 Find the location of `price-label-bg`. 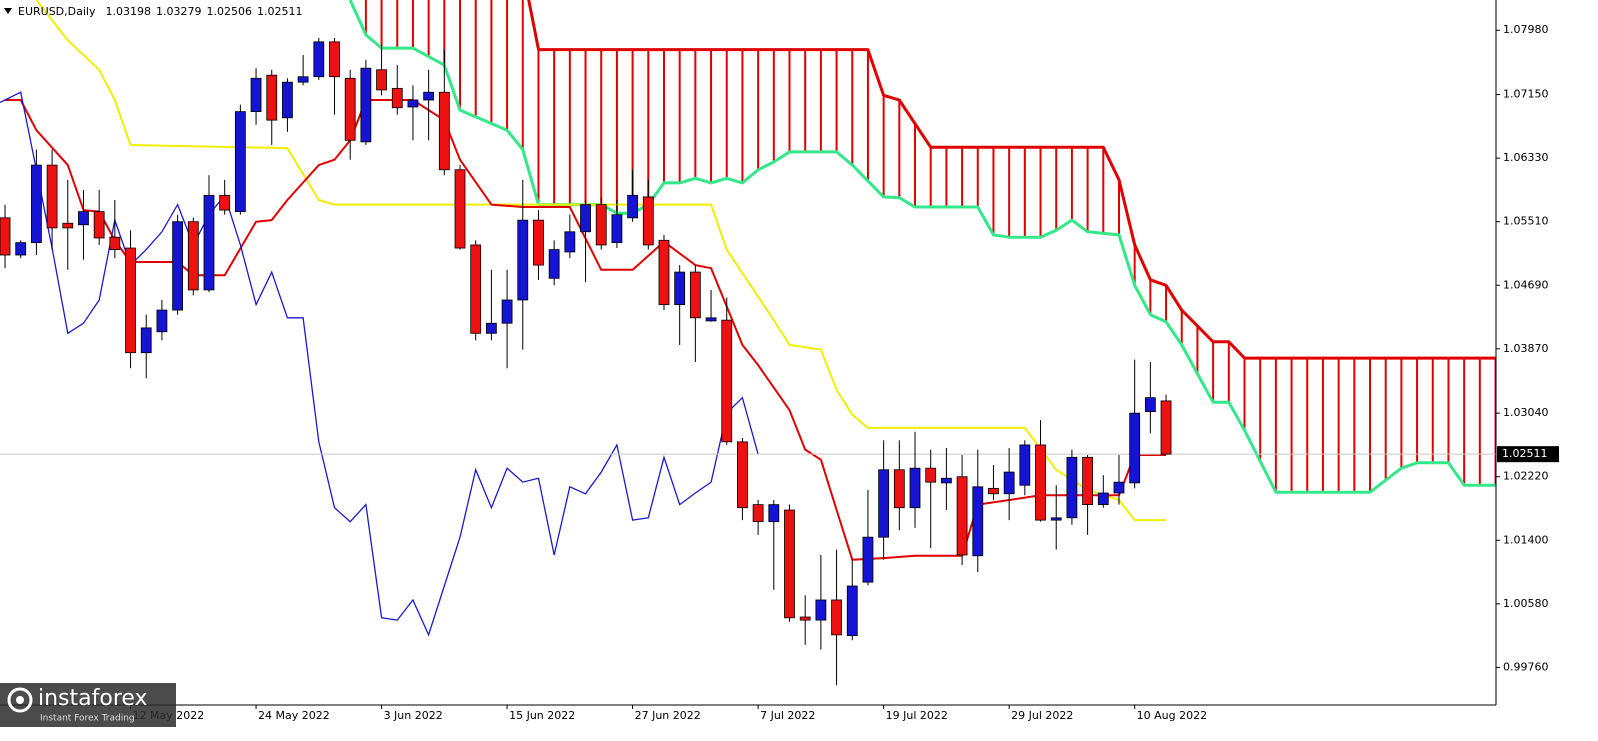

price-label-bg is located at coordinates (1528, 454).